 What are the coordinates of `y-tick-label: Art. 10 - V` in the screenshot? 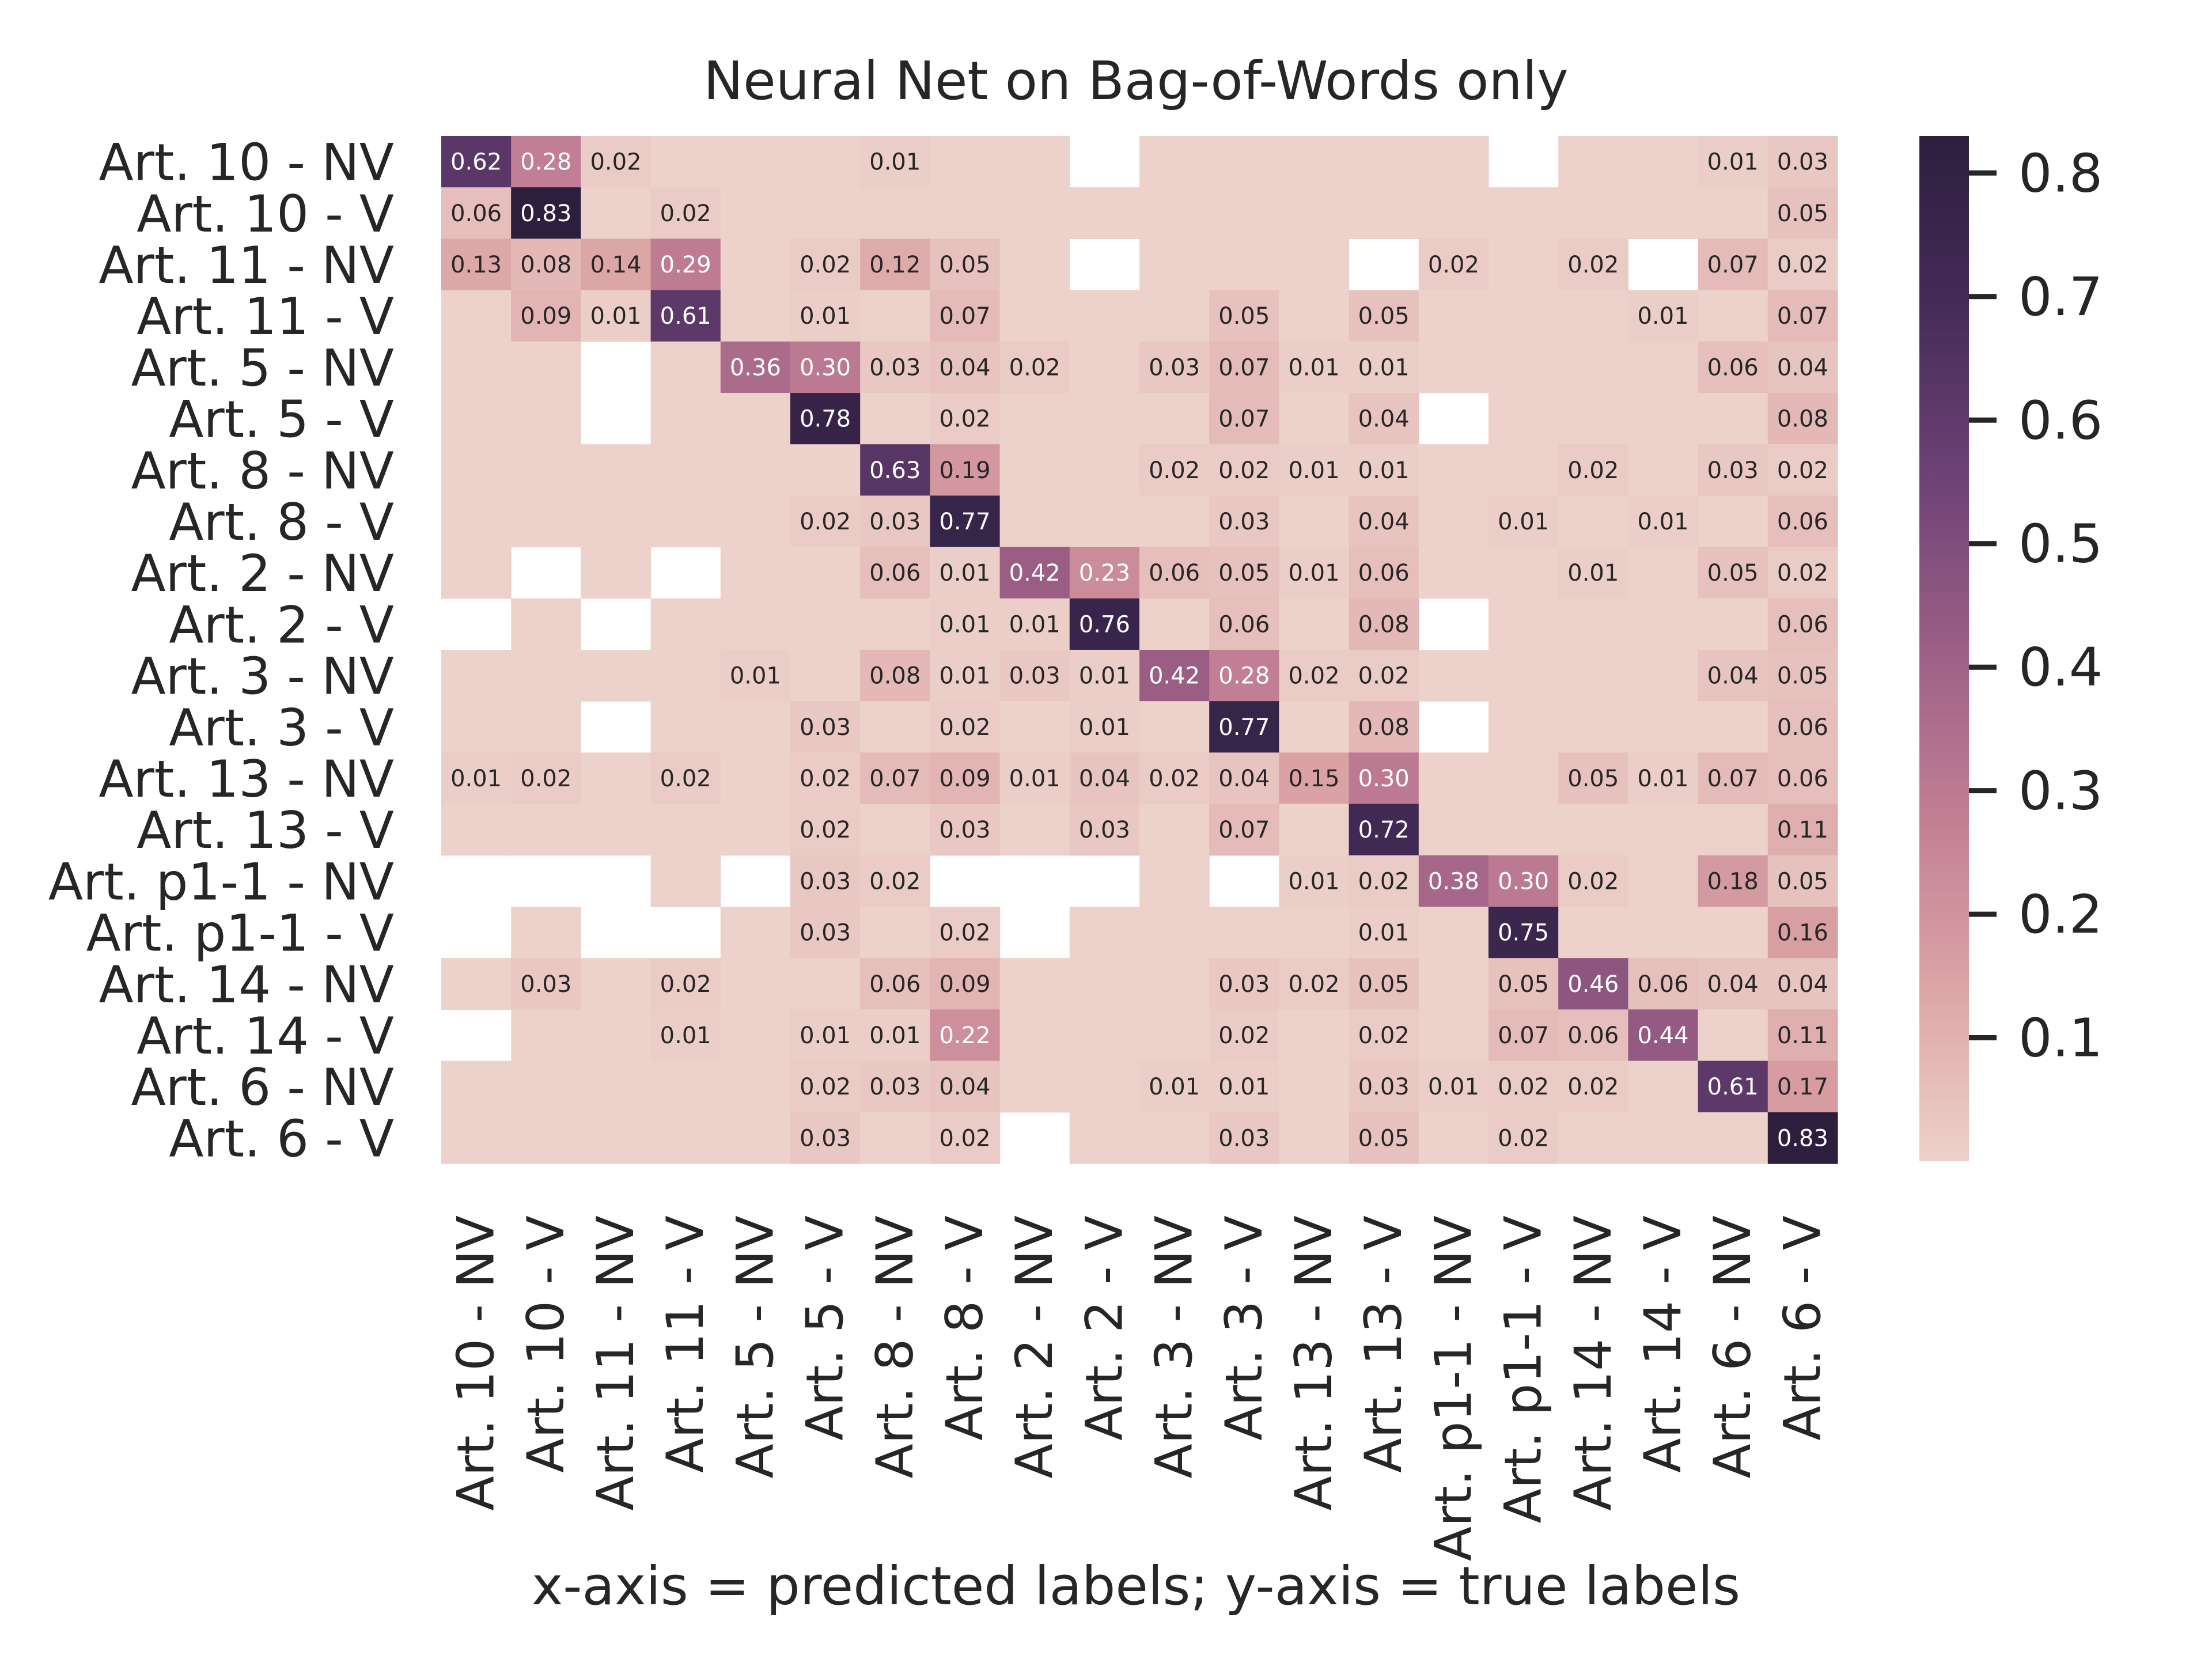 It's located at (265, 214).